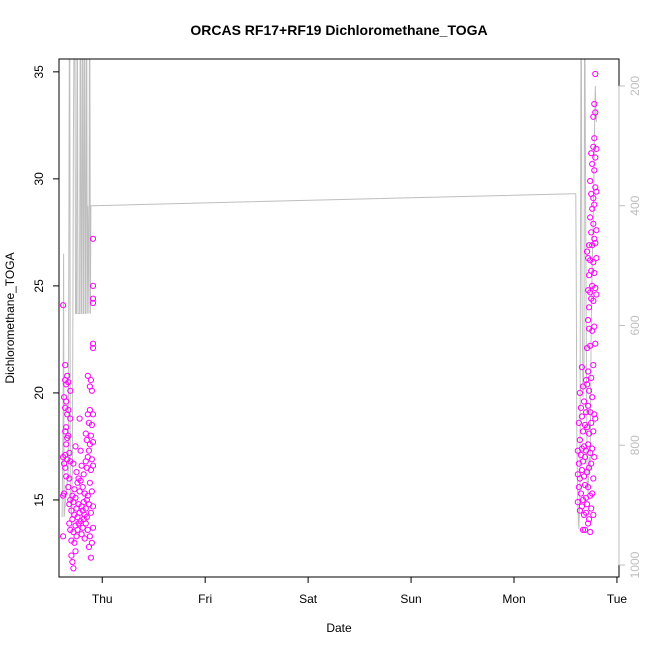  Describe the element at coordinates (39, 72) in the screenshot. I see `y-tick-label: 35` at that location.